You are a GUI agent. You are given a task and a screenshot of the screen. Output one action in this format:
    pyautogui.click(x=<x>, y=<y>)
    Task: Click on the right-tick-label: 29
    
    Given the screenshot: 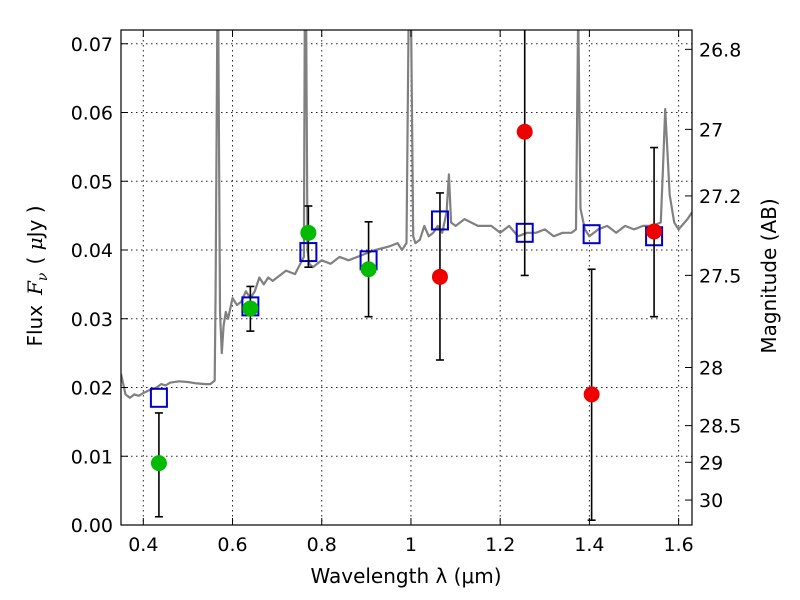 What is the action you would take?
    pyautogui.click(x=711, y=463)
    